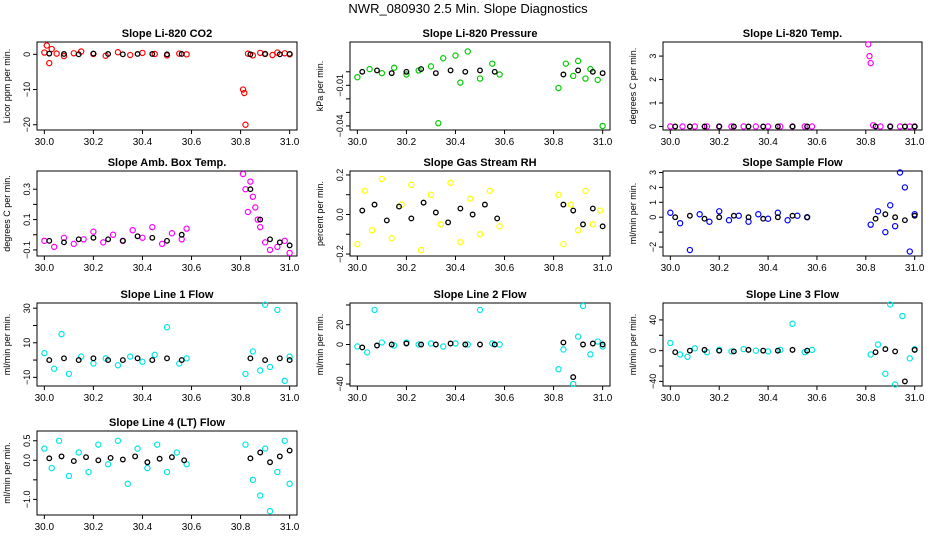 This screenshot has width=936, height=540. Describe the element at coordinates (7, 345) in the screenshot. I see `y-axis-label: ml/min per min.` at that location.